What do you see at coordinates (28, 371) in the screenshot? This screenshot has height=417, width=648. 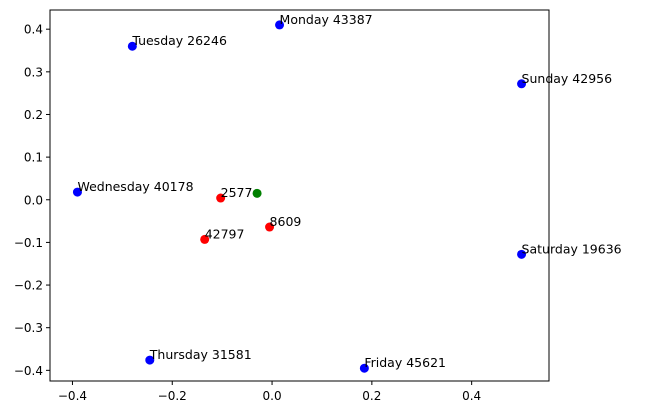 I see `y-tick-label: −0.4` at bounding box center [28, 371].